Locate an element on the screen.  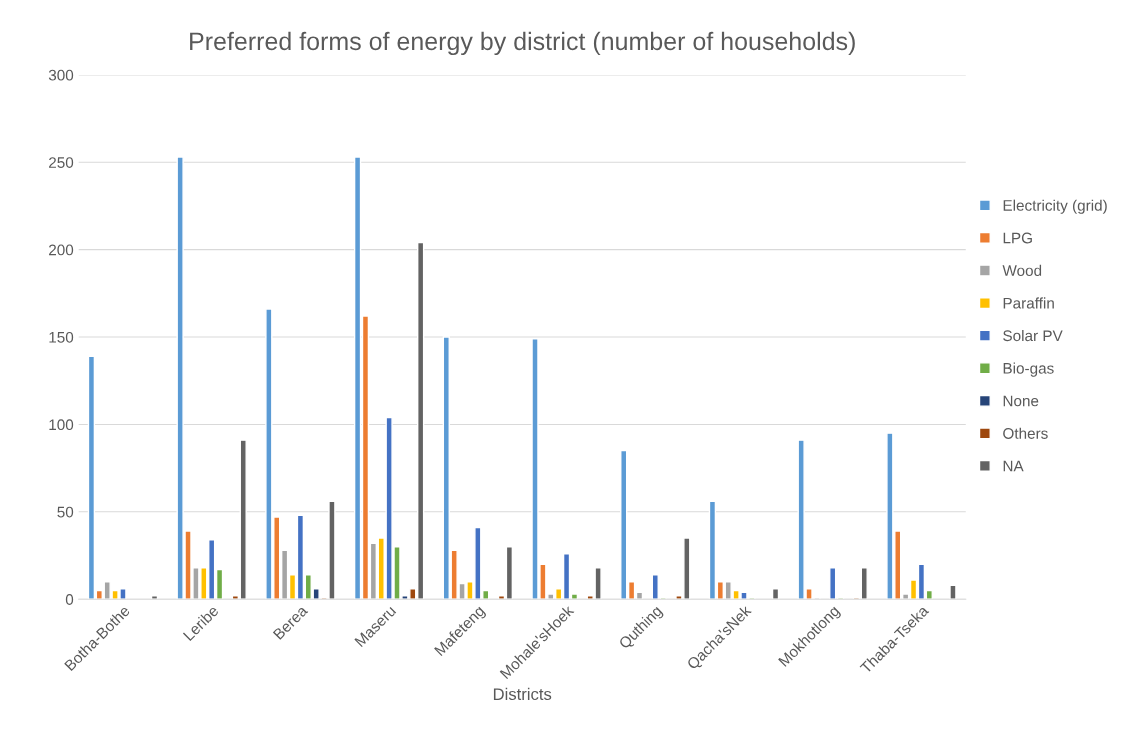
y-tick-label: 50 is located at coordinates (65, 512).